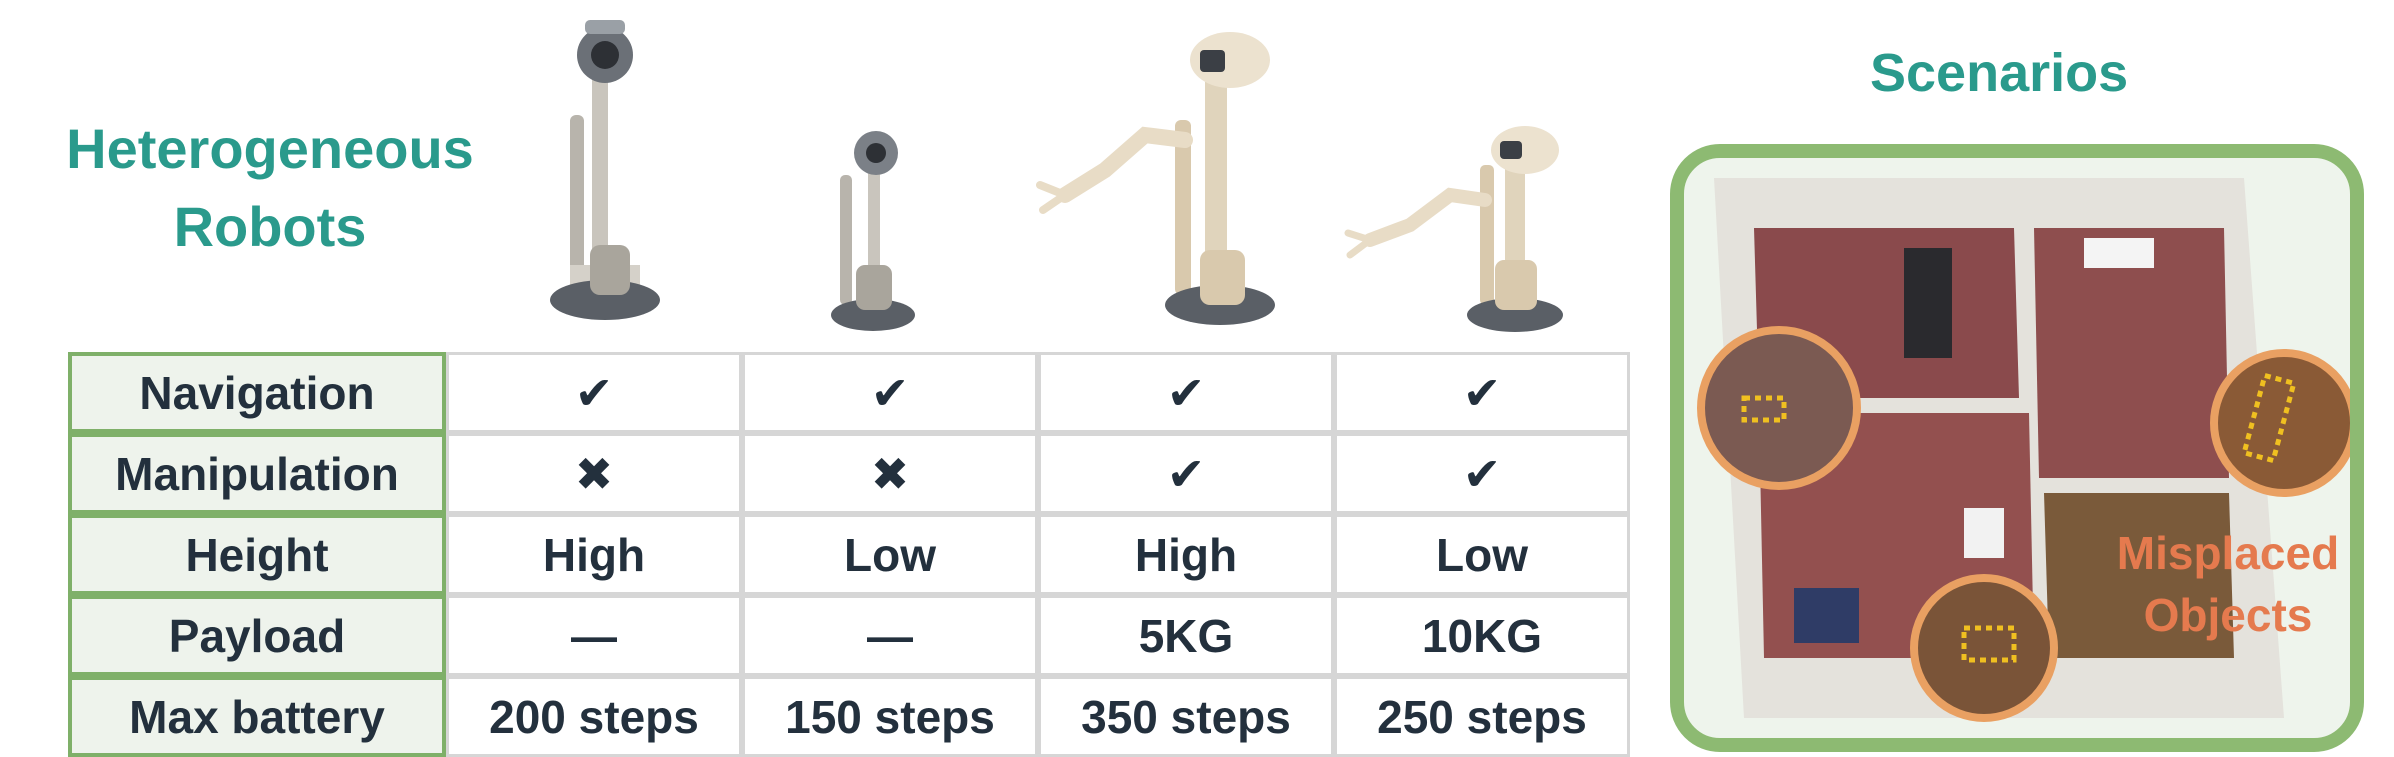 This screenshot has height=757, width=2394. I want to click on robot-2-short-no-arm, so click(873, 231).